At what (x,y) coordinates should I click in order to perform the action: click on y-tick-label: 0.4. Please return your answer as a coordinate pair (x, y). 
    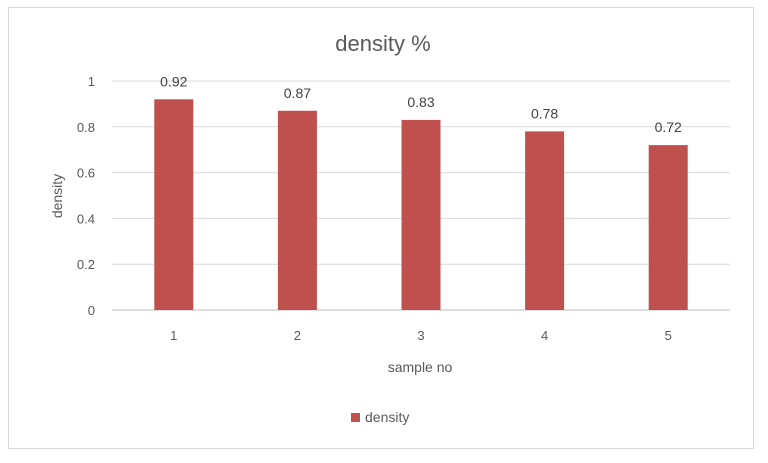
    Looking at the image, I should click on (86, 218).